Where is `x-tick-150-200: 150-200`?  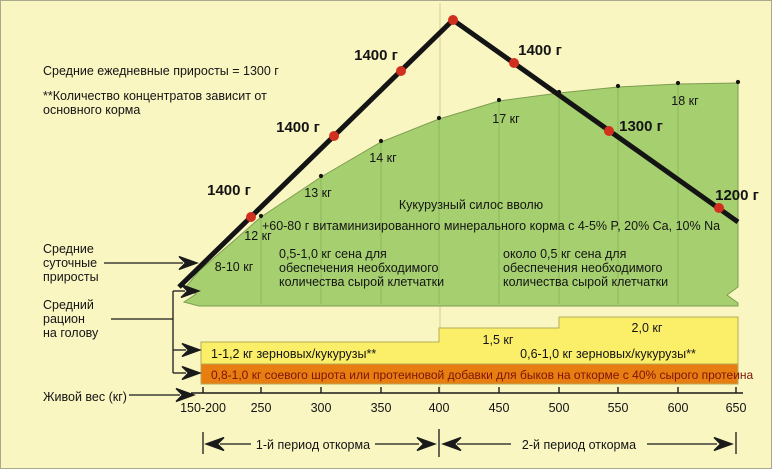 x-tick-150-200: 150-200 is located at coordinates (203, 408).